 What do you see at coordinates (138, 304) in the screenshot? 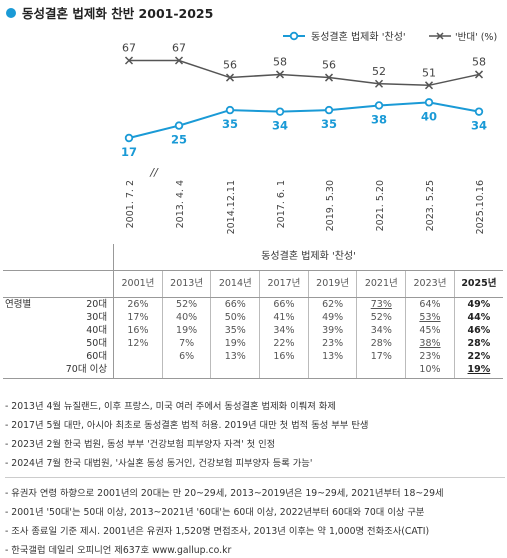
I see `table-cell: 26%` at bounding box center [138, 304].